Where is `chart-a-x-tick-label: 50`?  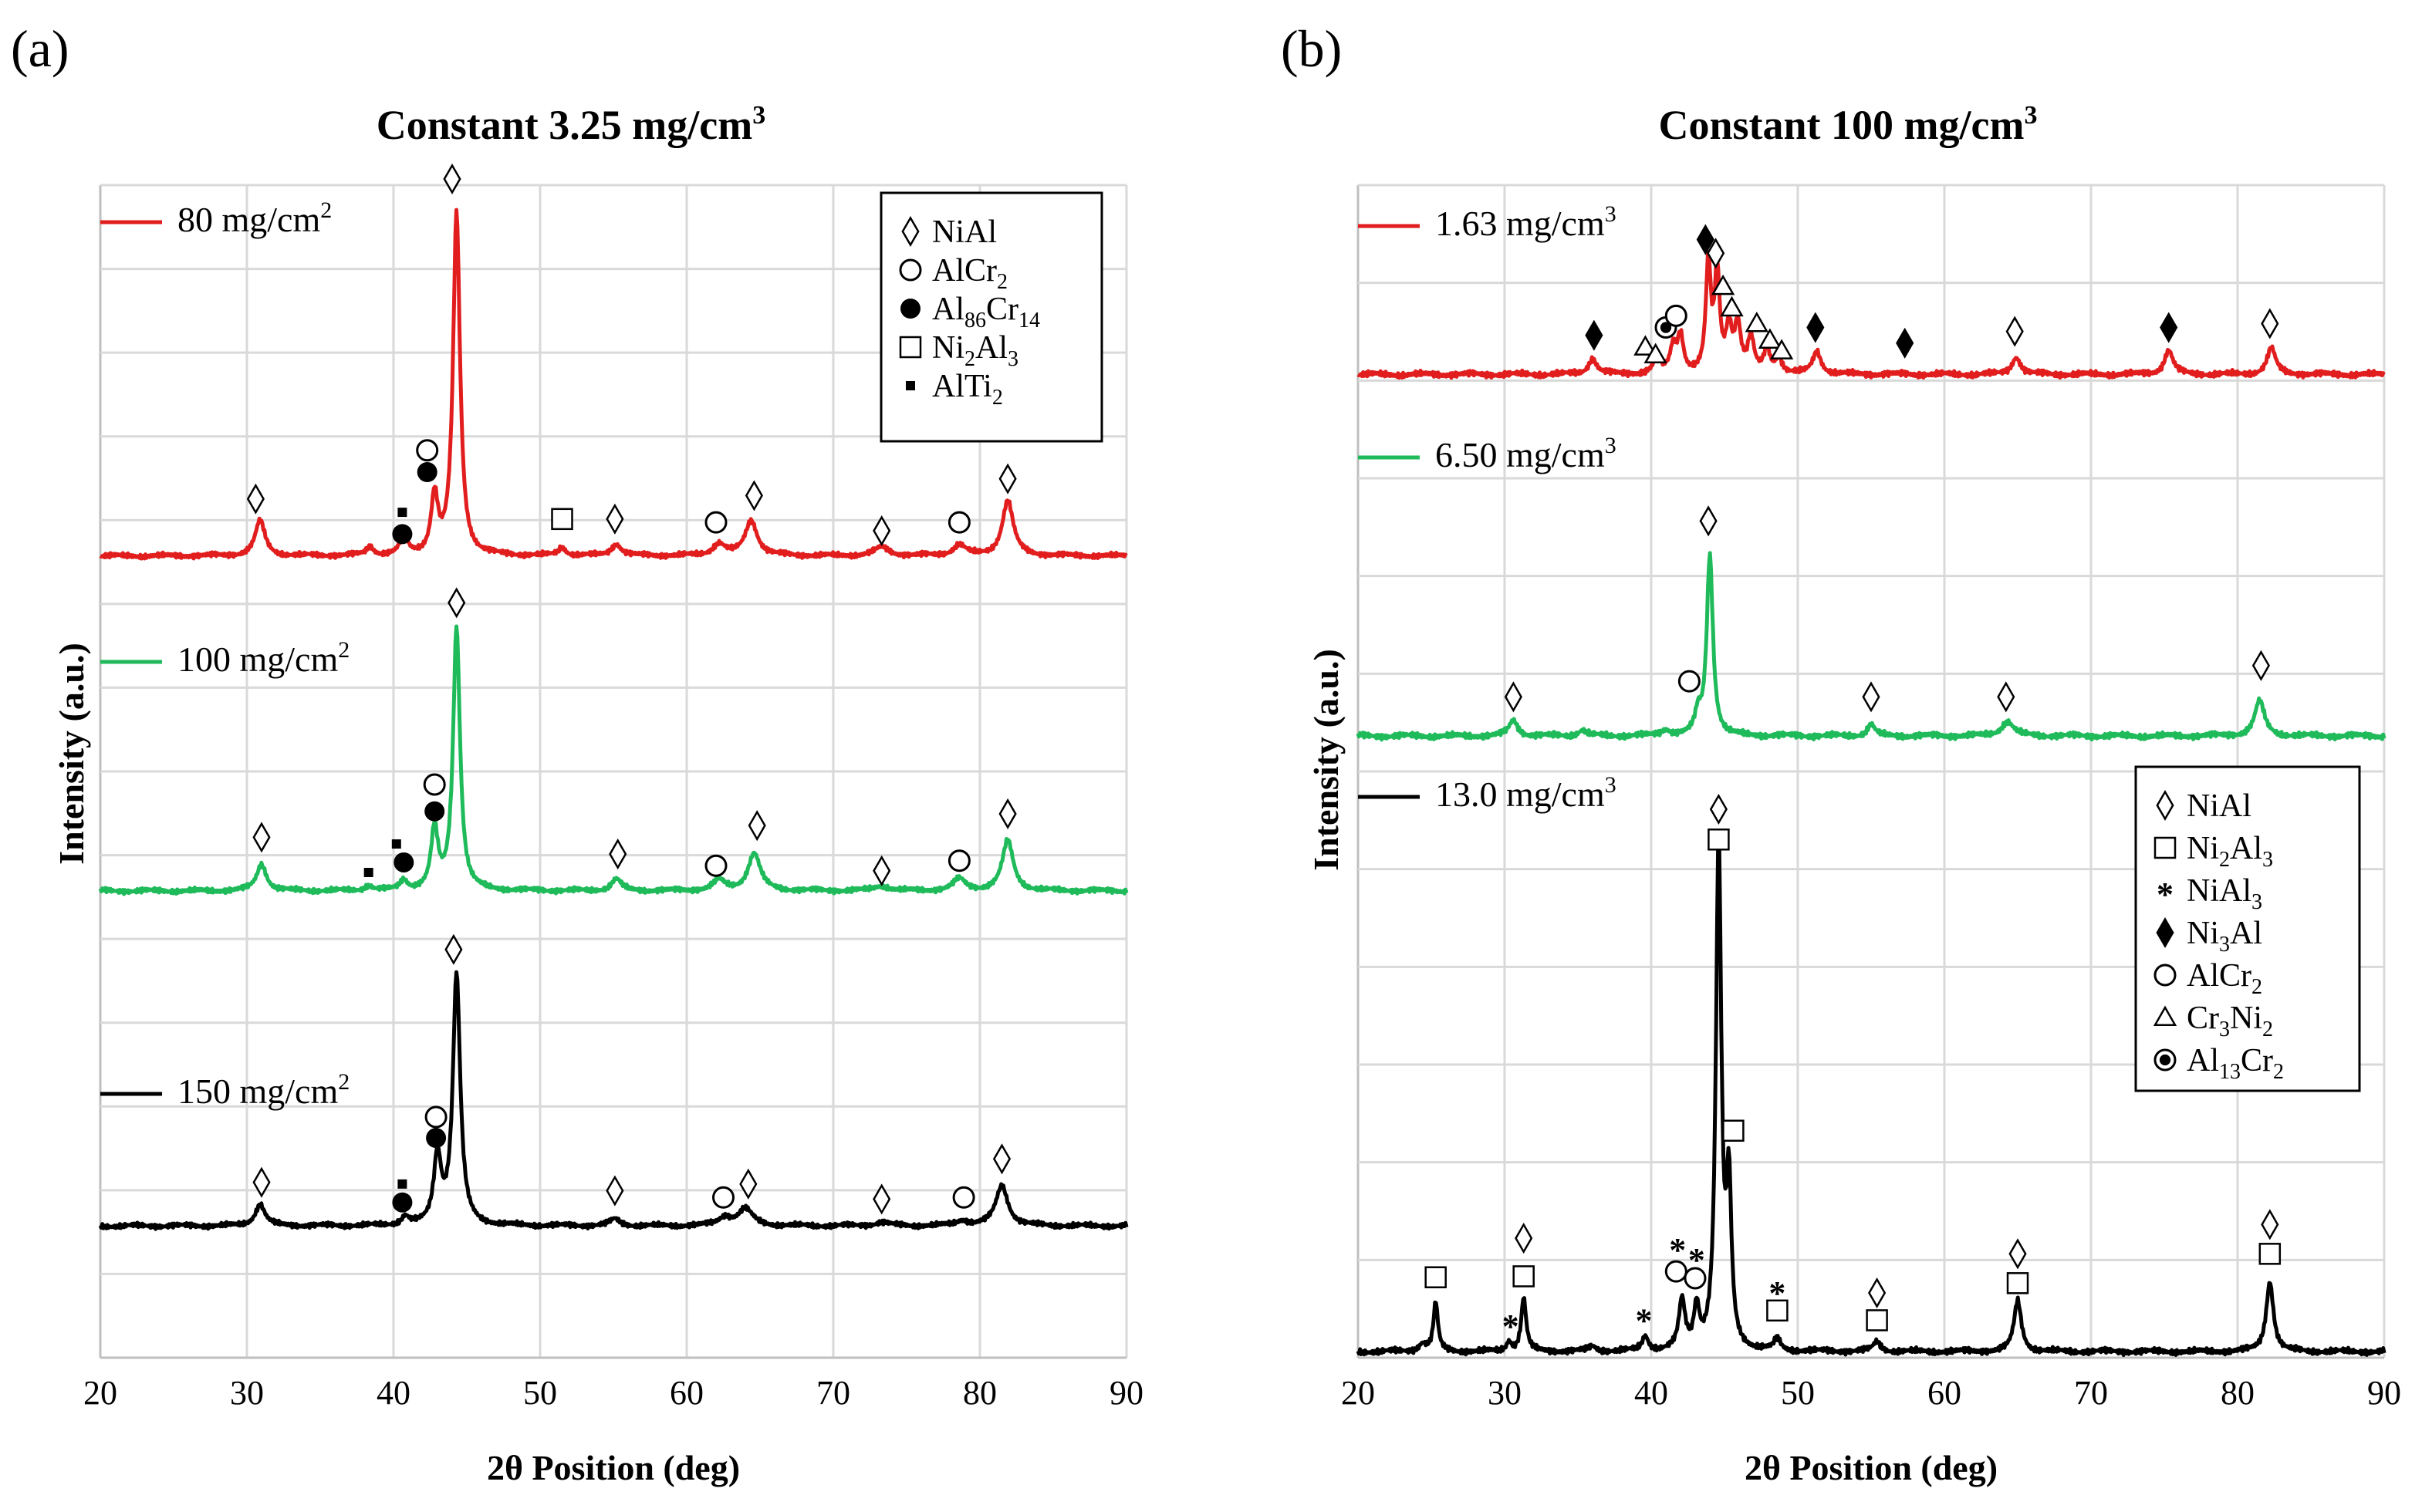
chart-a-x-tick-label: 50 is located at coordinates (540, 1393).